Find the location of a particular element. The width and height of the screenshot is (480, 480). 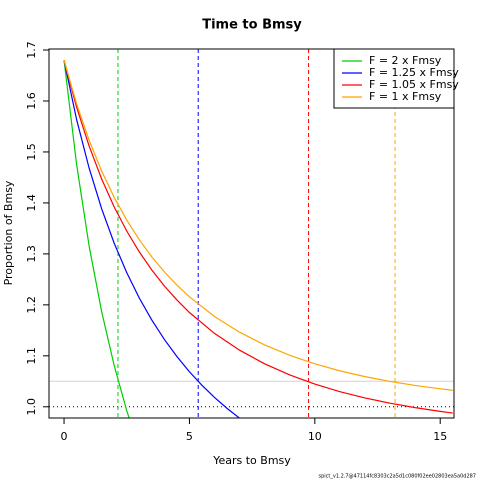

y-tick-label: 1.4 is located at coordinates (31, 203).